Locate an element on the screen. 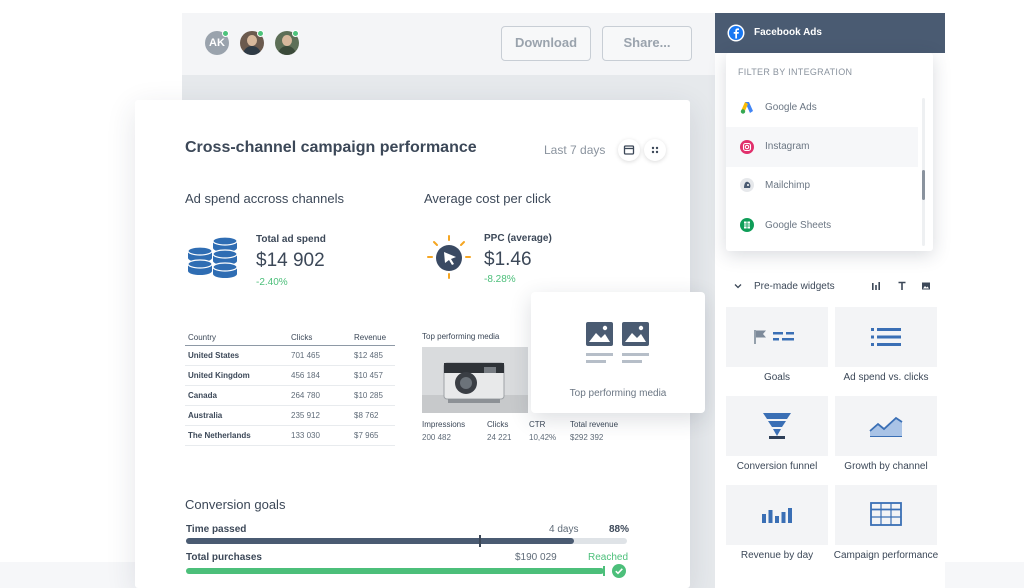 This screenshot has width=1024, height=588. integration-label: Instagram is located at coordinates (787, 146).